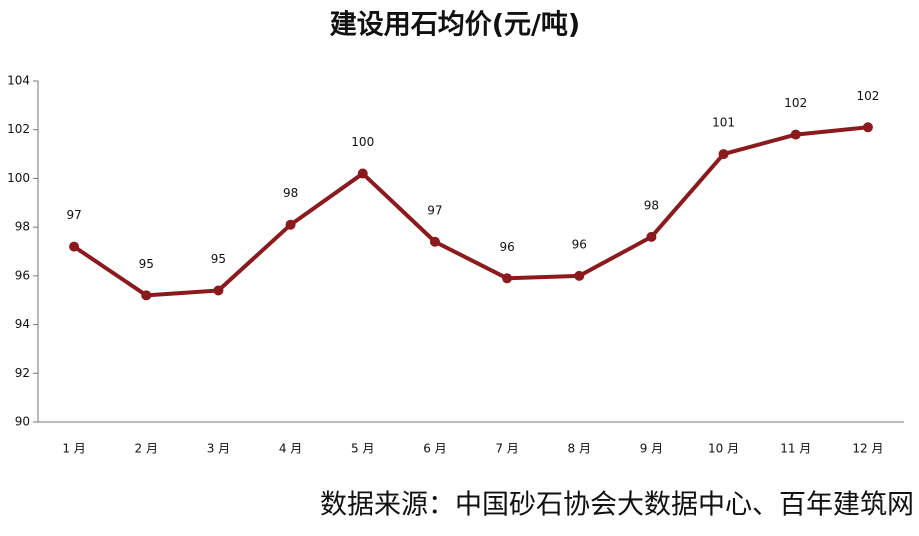 Image resolution: width=919 pixels, height=536 pixels. I want to click on source-note: 数据来源：中国砂石协会大数据中心、百年建筑网, so click(617, 505).